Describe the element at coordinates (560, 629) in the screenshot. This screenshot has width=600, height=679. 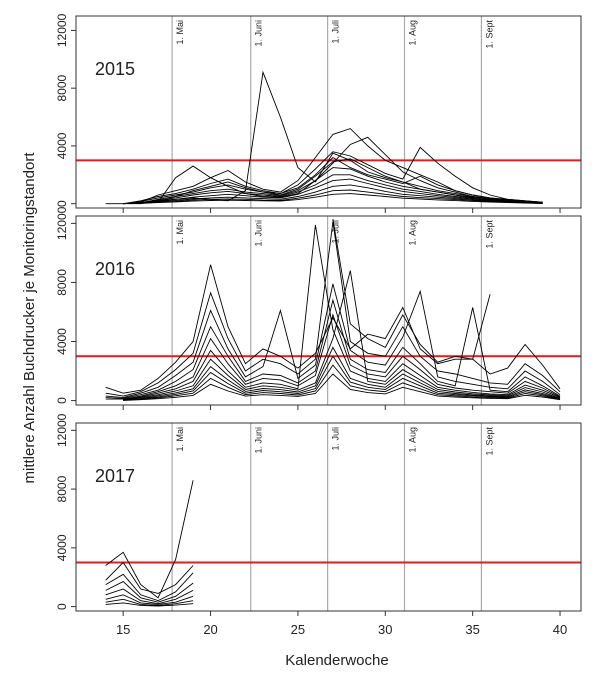
I see `x-tick-label: 40` at that location.